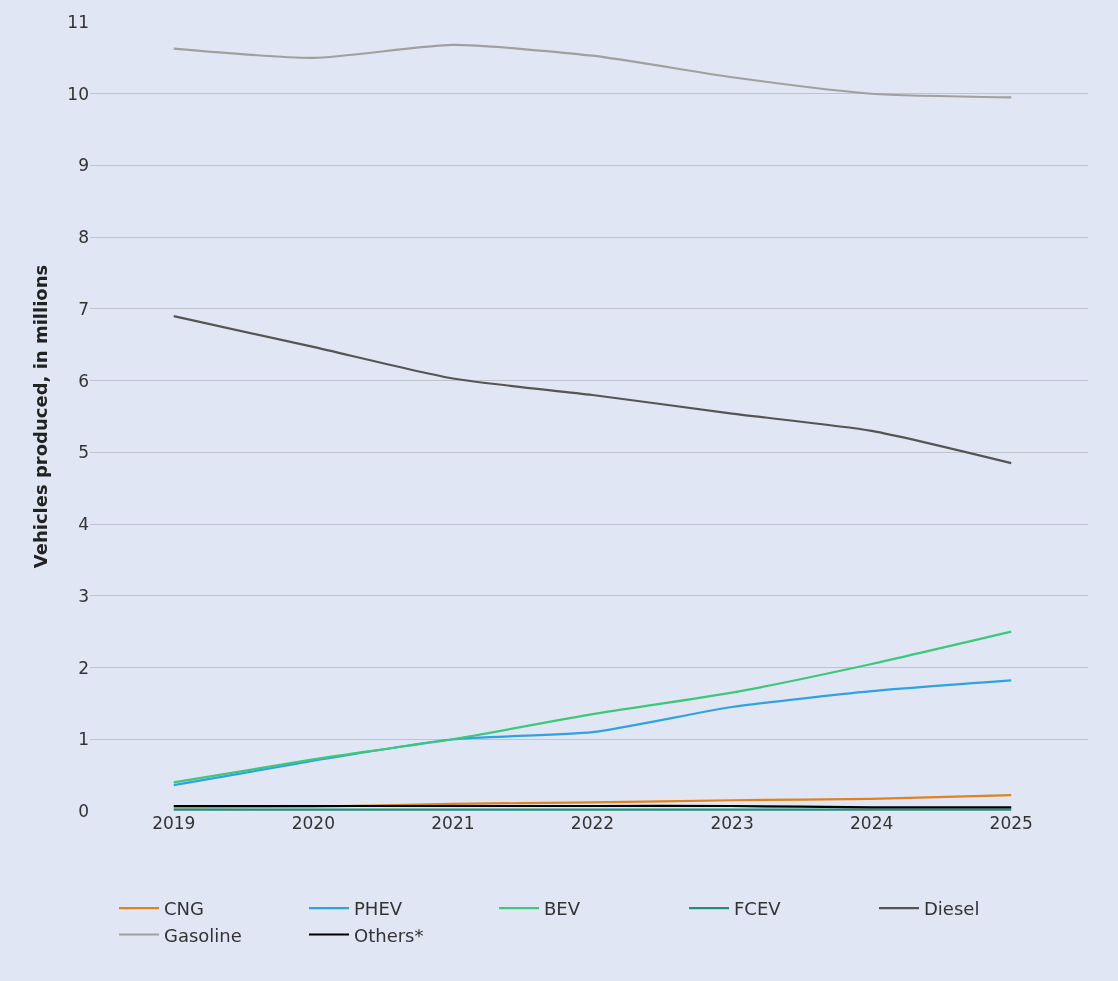 The width and height of the screenshot is (1118, 981). I want to click on legend-label: FCEV, so click(758, 909).